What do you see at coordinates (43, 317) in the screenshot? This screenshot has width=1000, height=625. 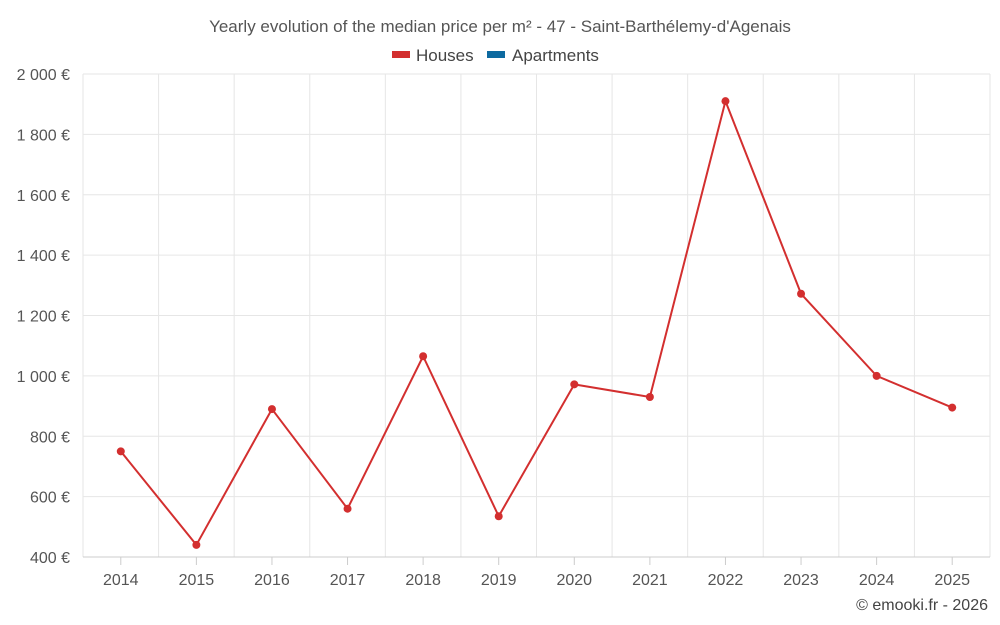 I see `y-tick-label: 1 200 €` at bounding box center [43, 317].